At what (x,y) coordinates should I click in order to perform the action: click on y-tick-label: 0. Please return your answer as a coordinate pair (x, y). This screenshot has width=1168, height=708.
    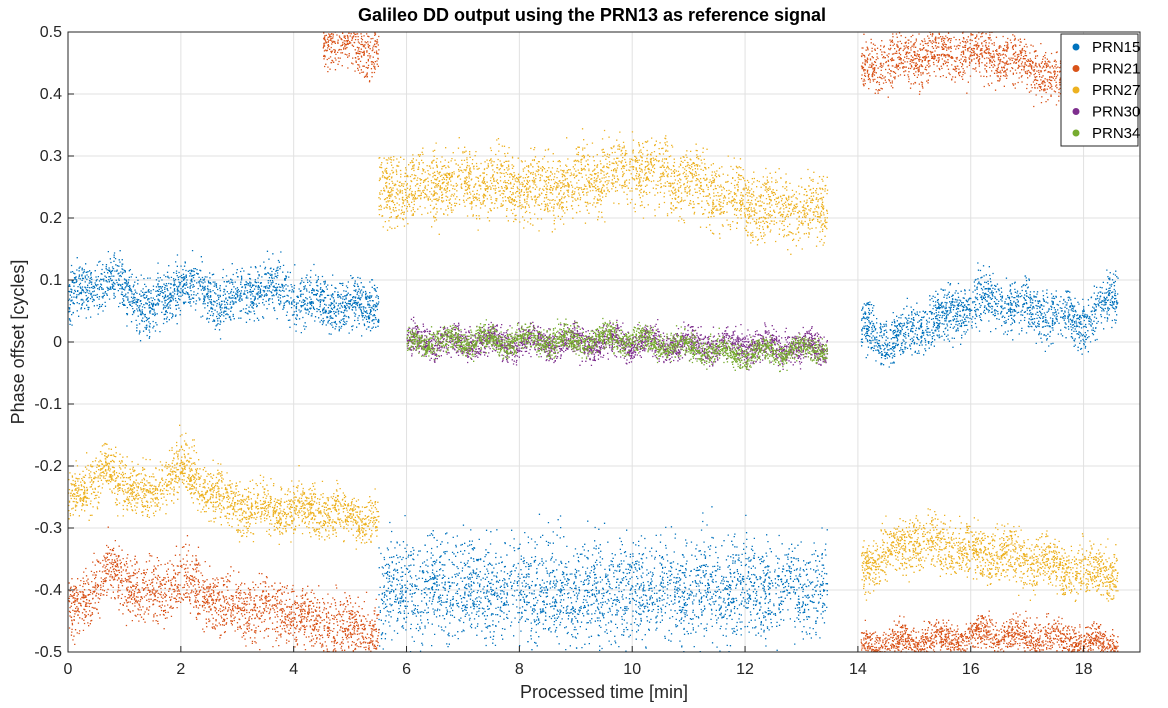
    Looking at the image, I should click on (57, 342).